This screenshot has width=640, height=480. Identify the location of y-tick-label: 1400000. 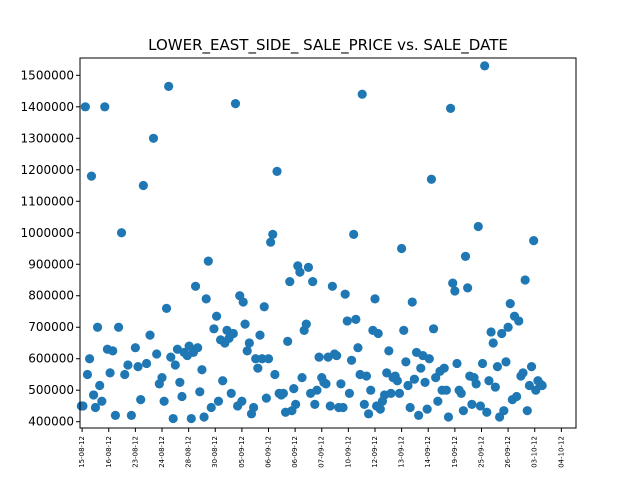
(47, 107).